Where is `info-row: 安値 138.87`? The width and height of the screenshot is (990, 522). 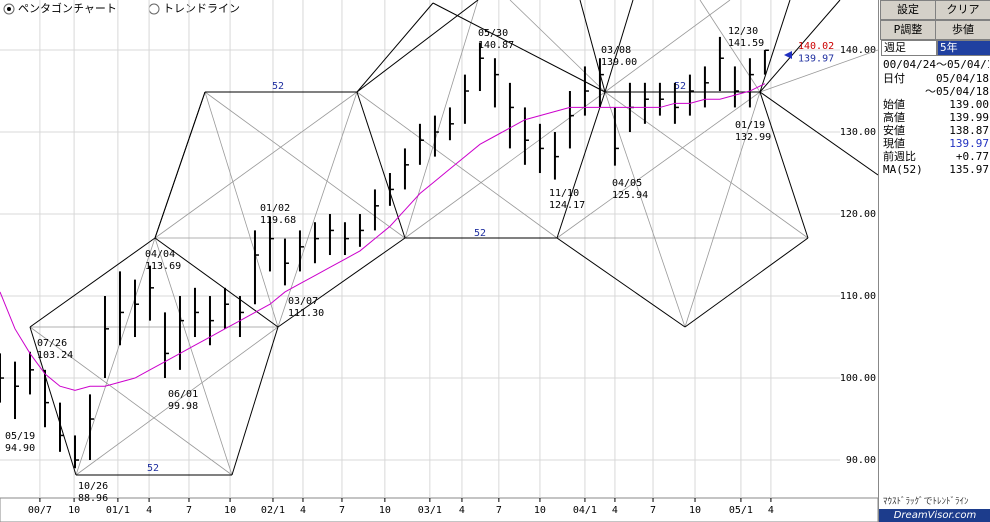 info-row: 安値 138.87 is located at coordinates (936, 130).